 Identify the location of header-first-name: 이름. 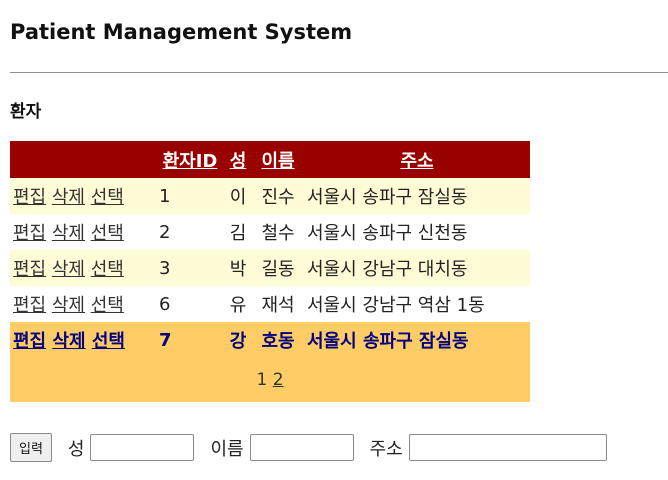
(278, 159).